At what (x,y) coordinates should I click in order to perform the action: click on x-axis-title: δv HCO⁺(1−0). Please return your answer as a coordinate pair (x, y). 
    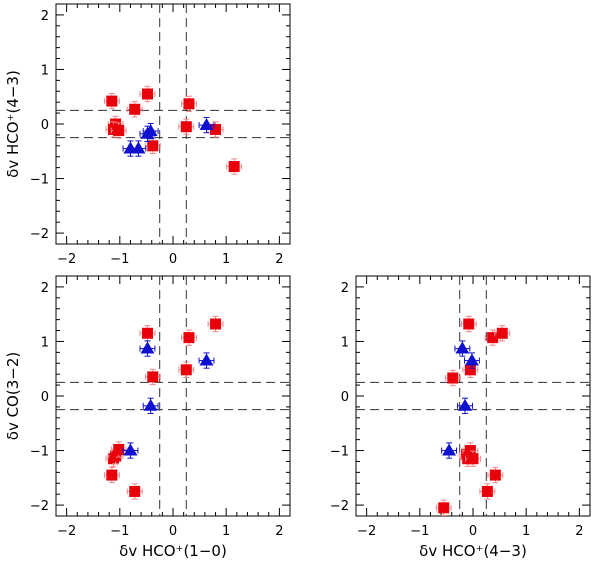
    Looking at the image, I should click on (173, 551).